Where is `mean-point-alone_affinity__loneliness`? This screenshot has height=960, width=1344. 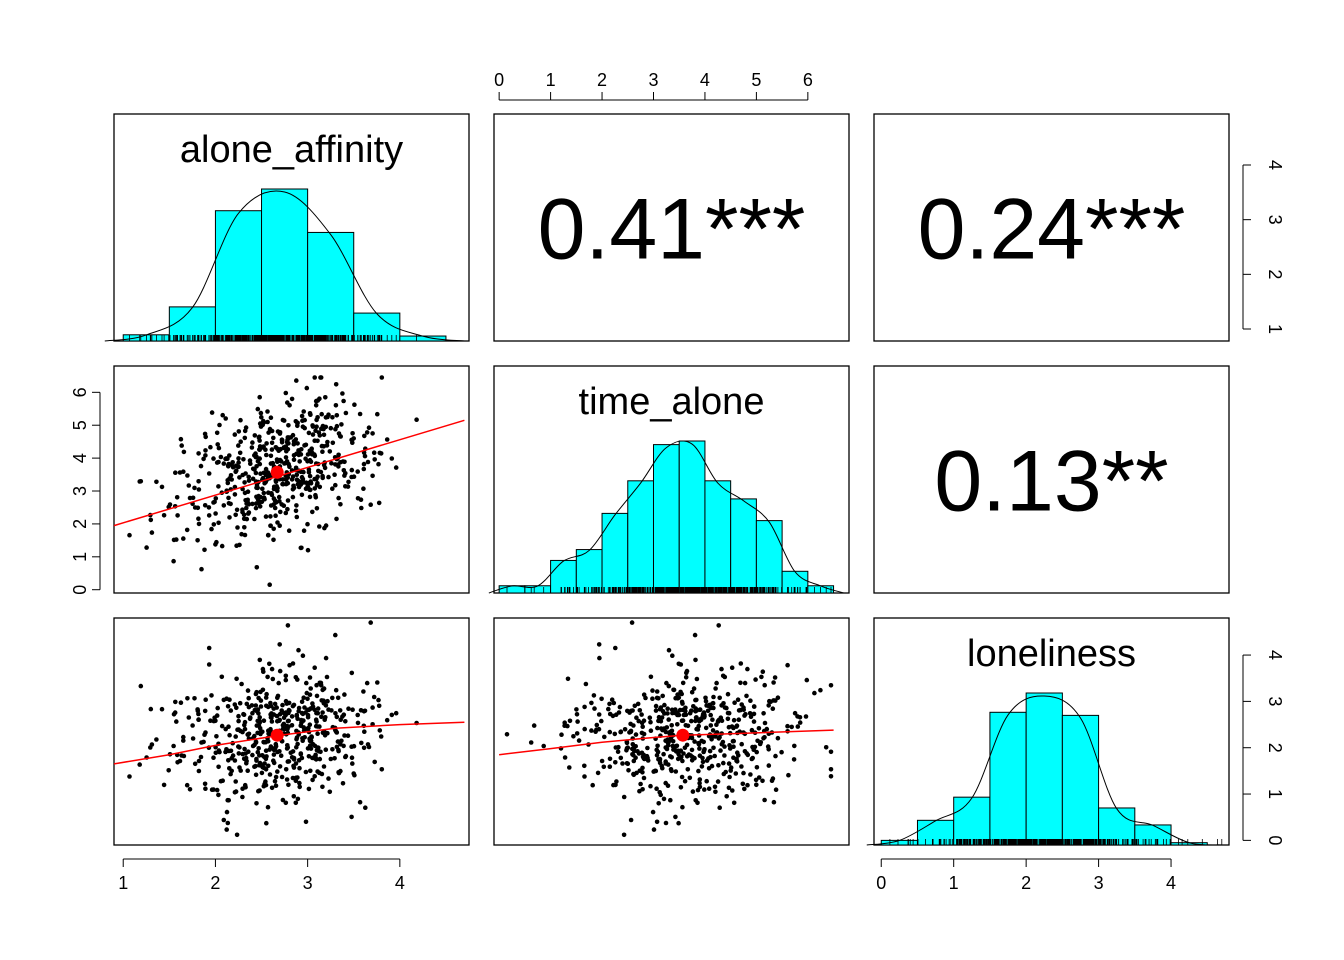 mean-point-alone_affinity__loneliness is located at coordinates (277, 735).